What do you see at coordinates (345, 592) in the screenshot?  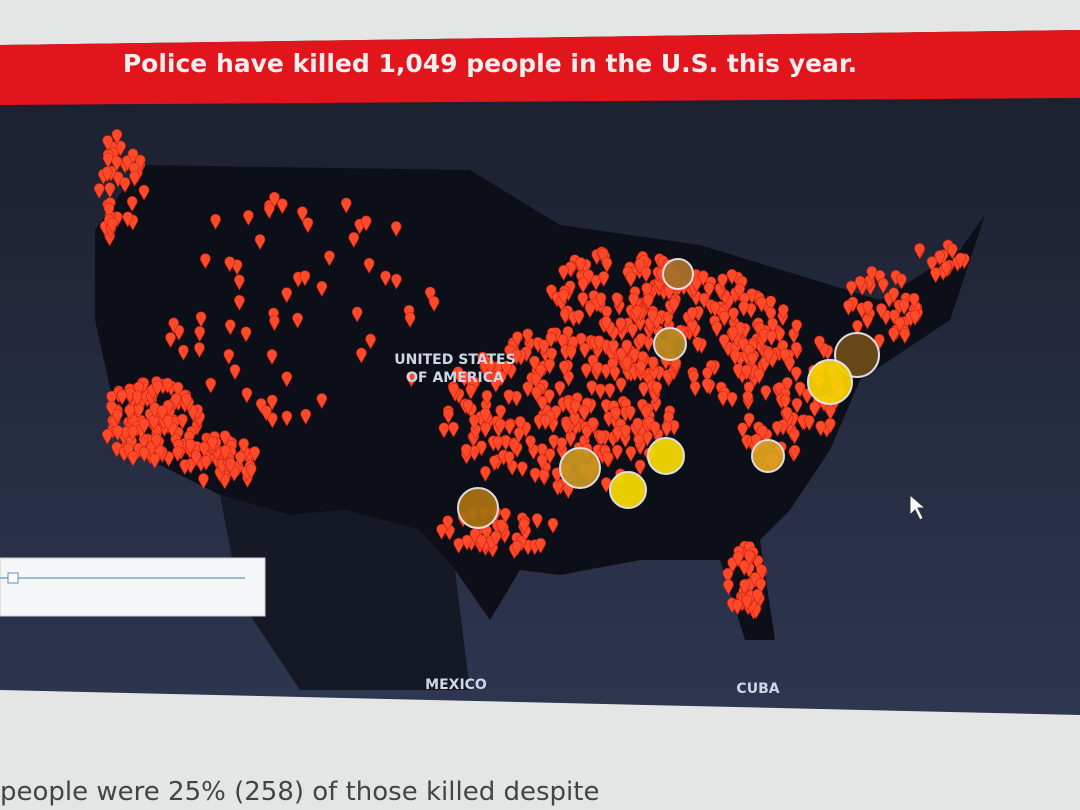 I see `mexico-landmass` at bounding box center [345, 592].